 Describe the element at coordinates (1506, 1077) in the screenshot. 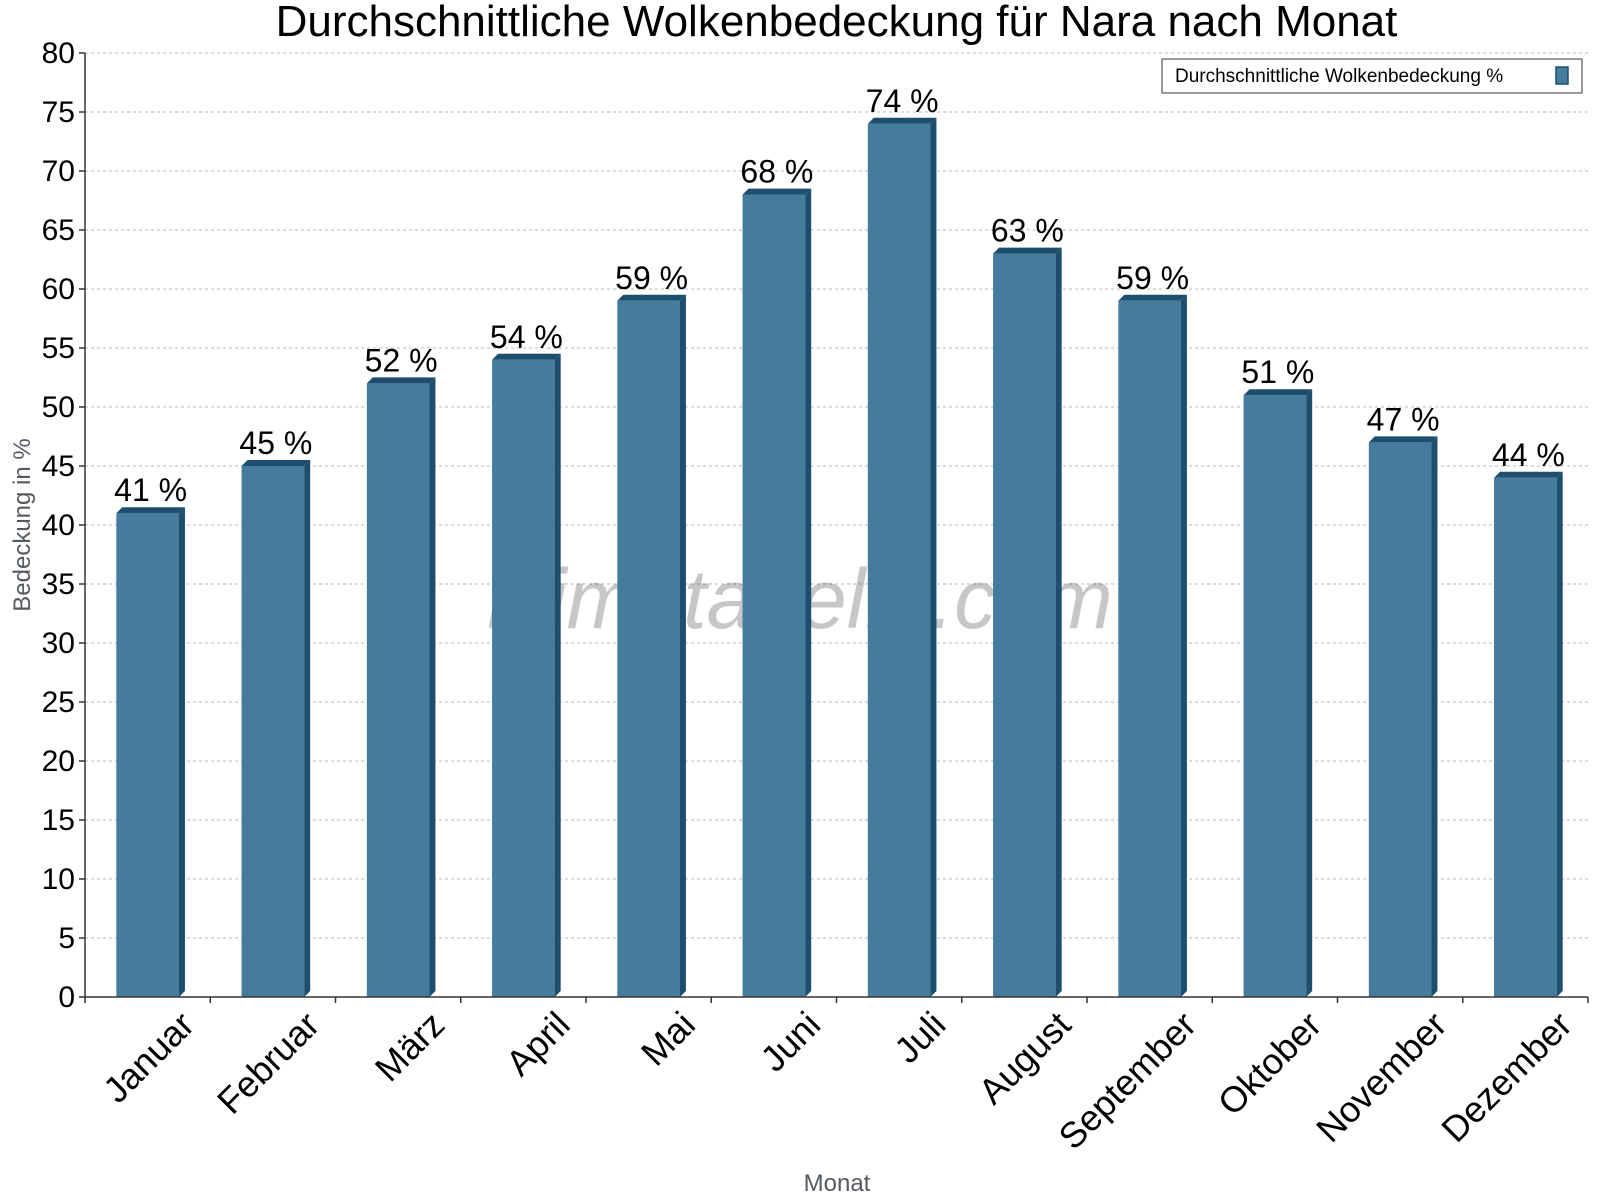

I see `x-tick-label: Dezember` at that location.